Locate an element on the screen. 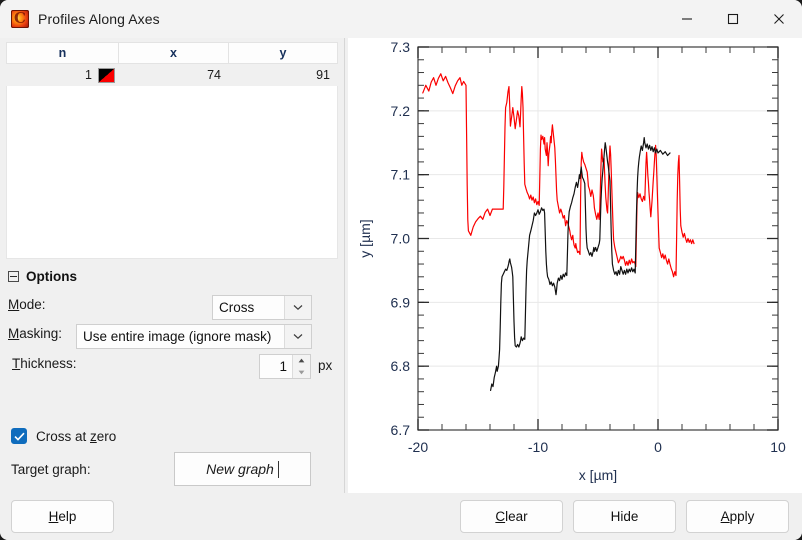 The width and height of the screenshot is (802, 540). x-tick-label: -10 is located at coordinates (538, 447).